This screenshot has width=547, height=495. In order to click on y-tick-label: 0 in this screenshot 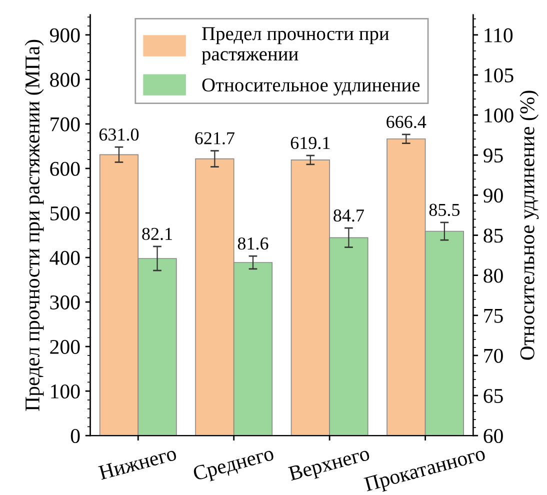, I will do `click(75, 436)`.